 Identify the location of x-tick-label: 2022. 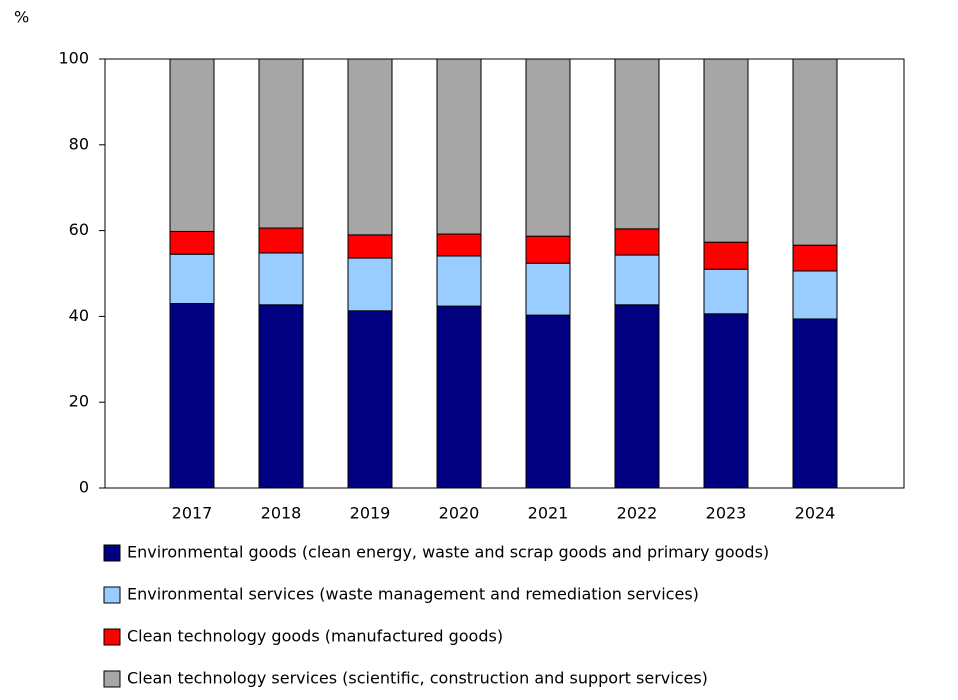
(637, 513).